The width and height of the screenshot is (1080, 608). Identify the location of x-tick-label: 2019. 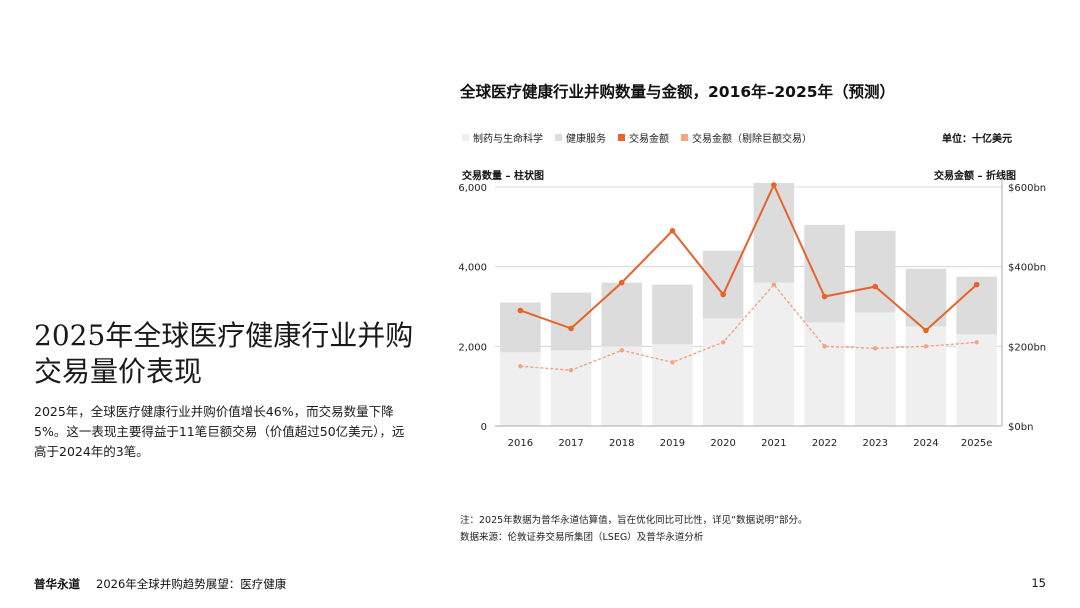
(672, 443).